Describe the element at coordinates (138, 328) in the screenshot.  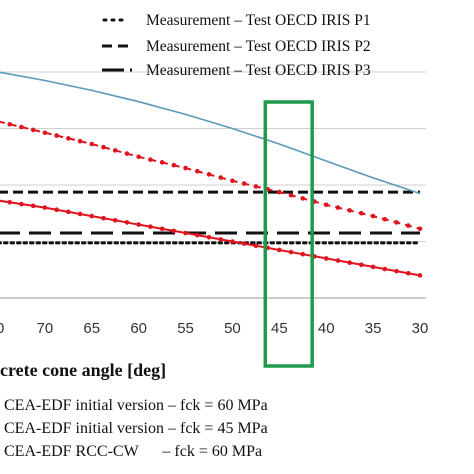
I see `x-tick-label: 60` at that location.